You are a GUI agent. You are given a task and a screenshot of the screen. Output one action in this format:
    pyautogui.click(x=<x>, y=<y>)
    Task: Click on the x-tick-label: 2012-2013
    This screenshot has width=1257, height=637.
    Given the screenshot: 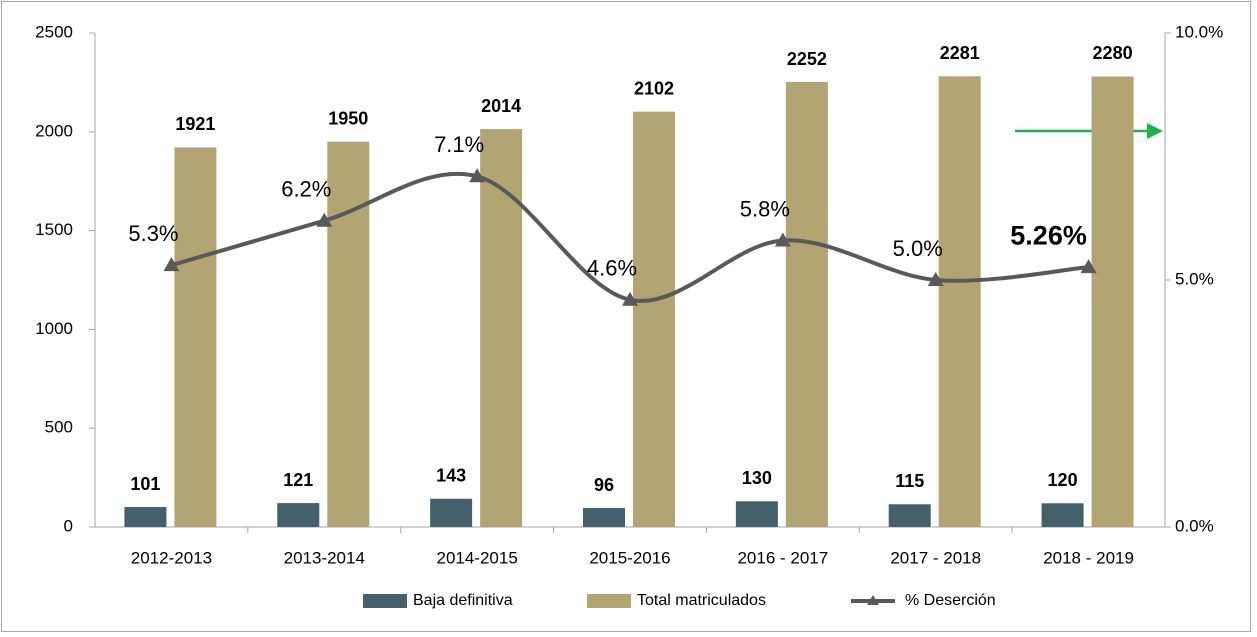 What is the action you would take?
    pyautogui.click(x=171, y=557)
    